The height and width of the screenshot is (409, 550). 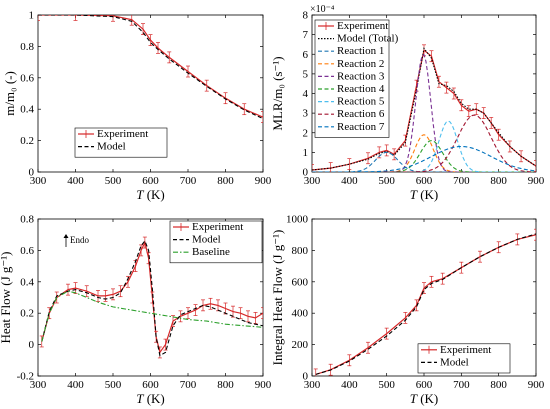 I want to click on series-line-baseline, so click(x=152, y=316).